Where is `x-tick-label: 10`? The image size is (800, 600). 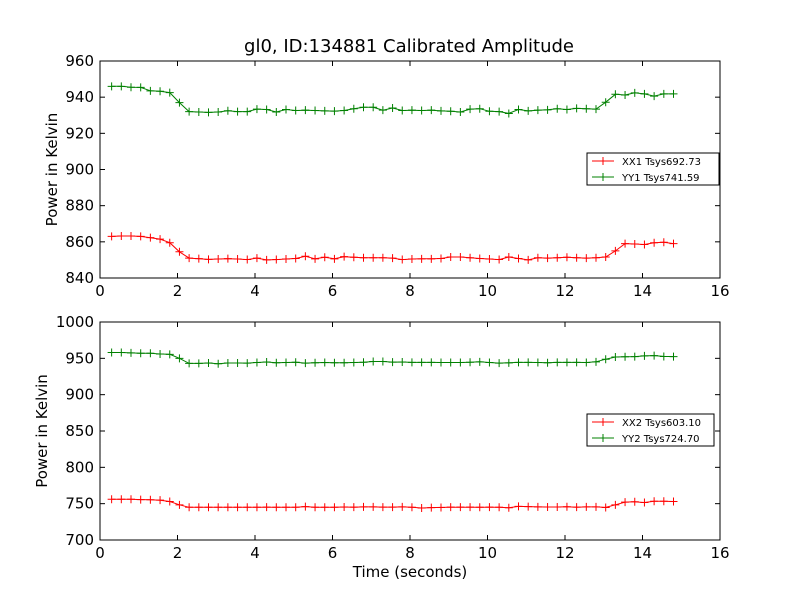
x-tick-label: 10 is located at coordinates (487, 291).